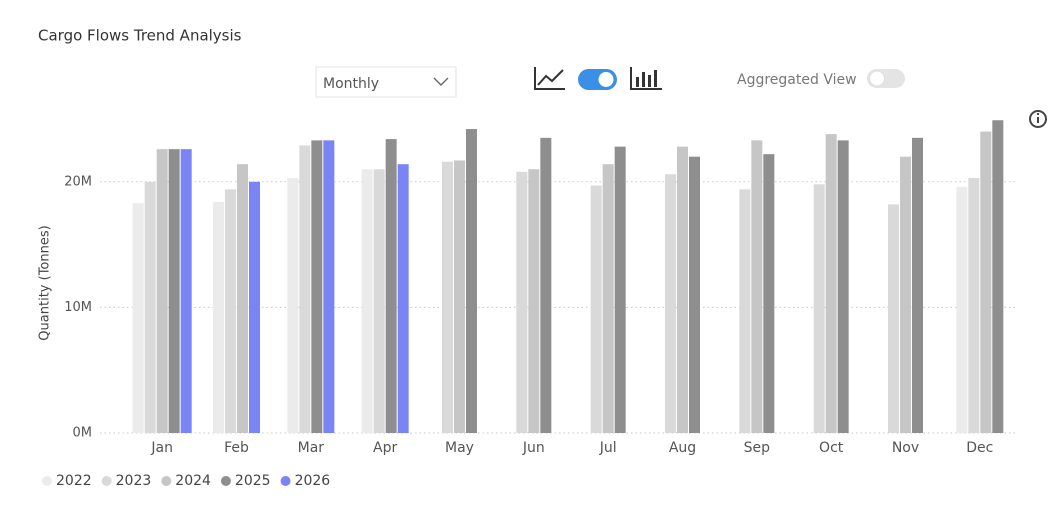 This screenshot has height=506, width=1061. Describe the element at coordinates (797, 80) in the screenshot. I see `toggle-label: Aggregated View` at that location.